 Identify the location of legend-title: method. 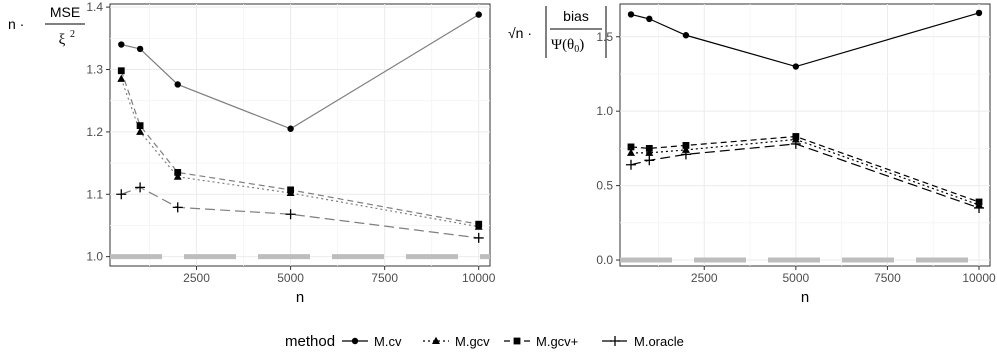
(310, 341).